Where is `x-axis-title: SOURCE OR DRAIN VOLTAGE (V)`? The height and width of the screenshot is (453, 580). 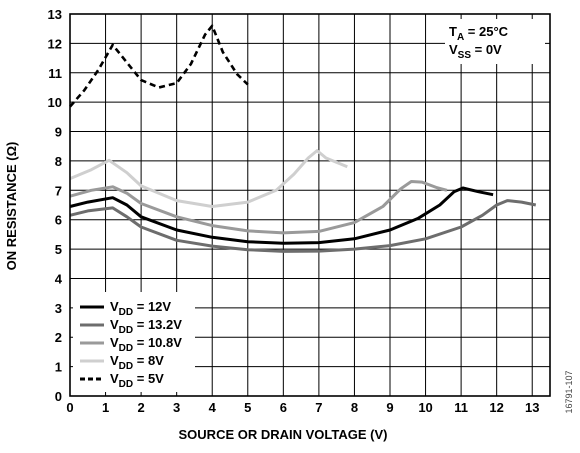 x-axis-title: SOURCE OR DRAIN VOLTAGE (V) is located at coordinates (283, 434).